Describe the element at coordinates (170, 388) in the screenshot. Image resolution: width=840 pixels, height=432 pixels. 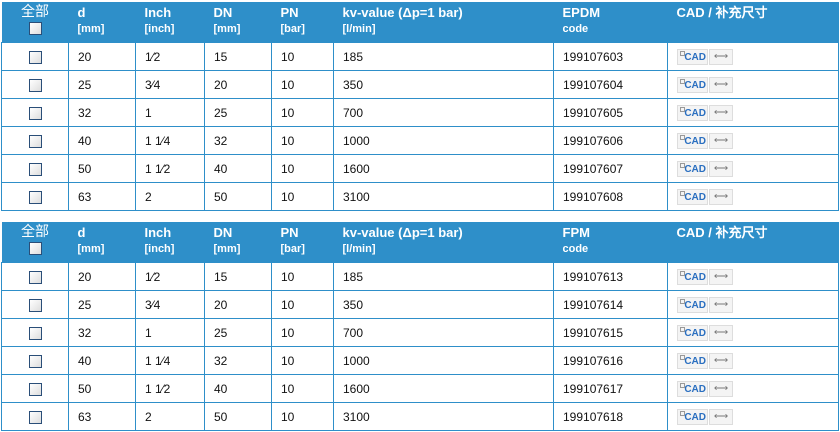
I see `cell-inch: 1 1⁄2` at that location.